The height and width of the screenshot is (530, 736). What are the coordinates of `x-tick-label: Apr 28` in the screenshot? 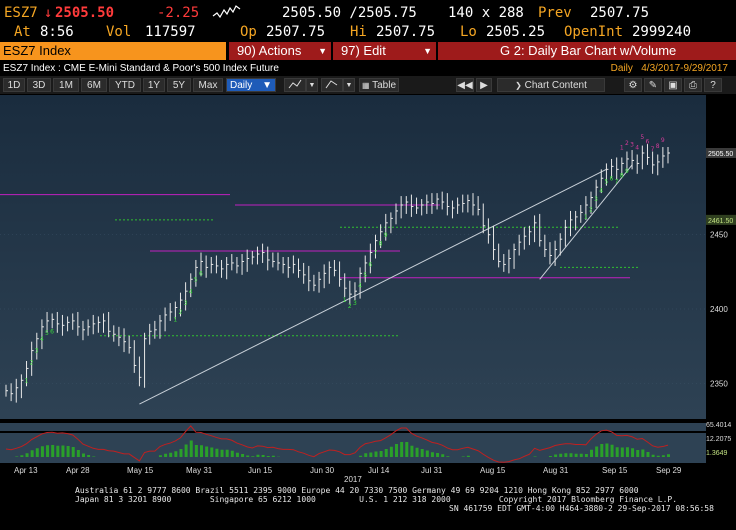 It's located at (78, 470).